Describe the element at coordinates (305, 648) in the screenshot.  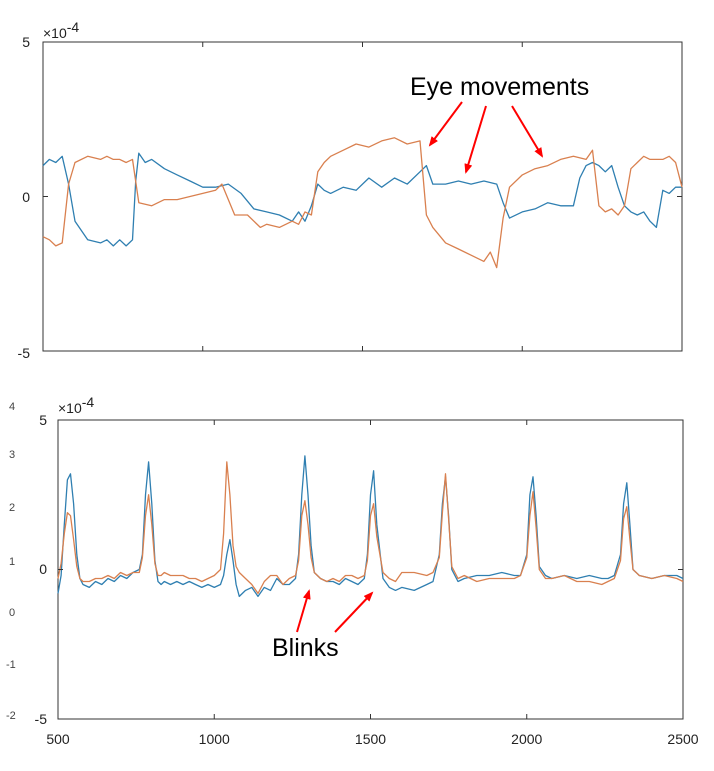
I see `blinks-annotation: Blinks` at that location.